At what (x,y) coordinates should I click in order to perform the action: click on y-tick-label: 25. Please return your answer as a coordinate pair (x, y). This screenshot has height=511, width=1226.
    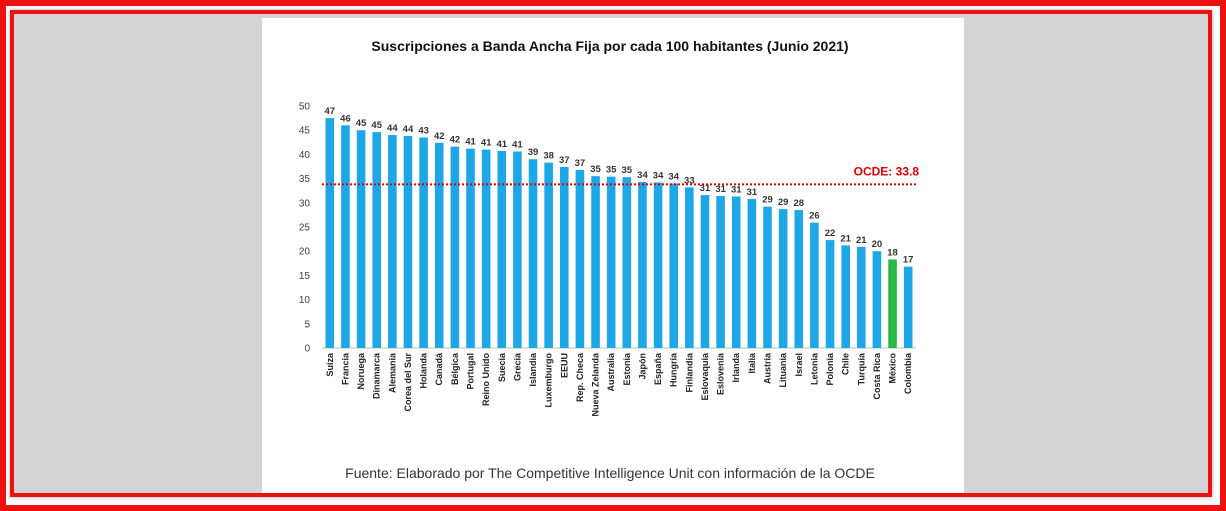
    Looking at the image, I should click on (305, 228).